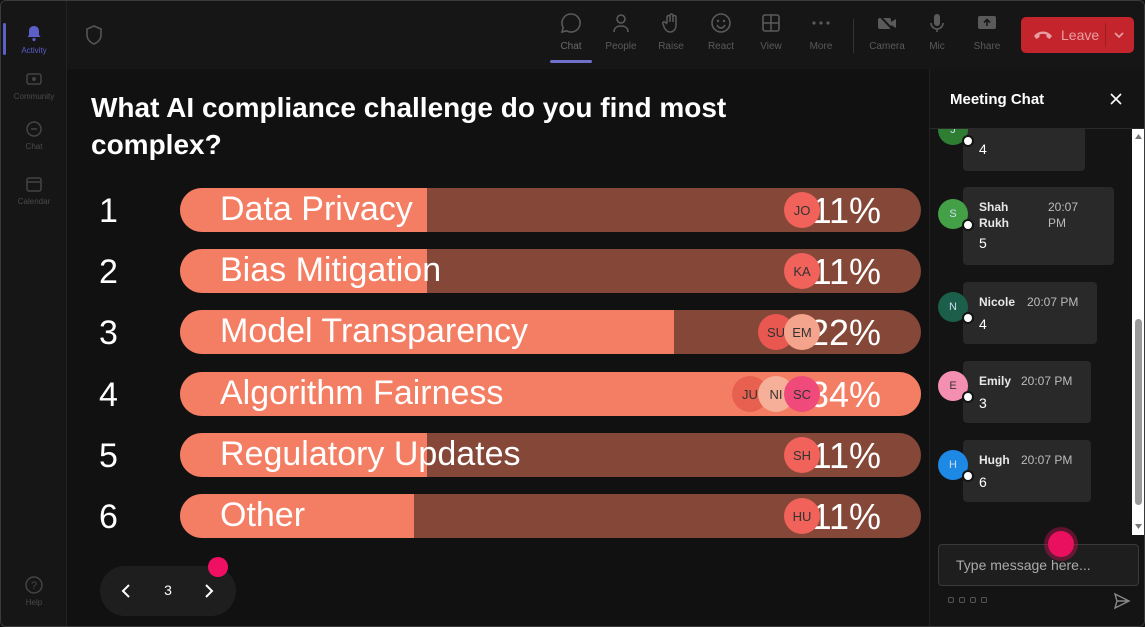 The height and width of the screenshot is (627, 1145). I want to click on chat-message: Emily 20:07 PM 3 E, so click(1035, 392).